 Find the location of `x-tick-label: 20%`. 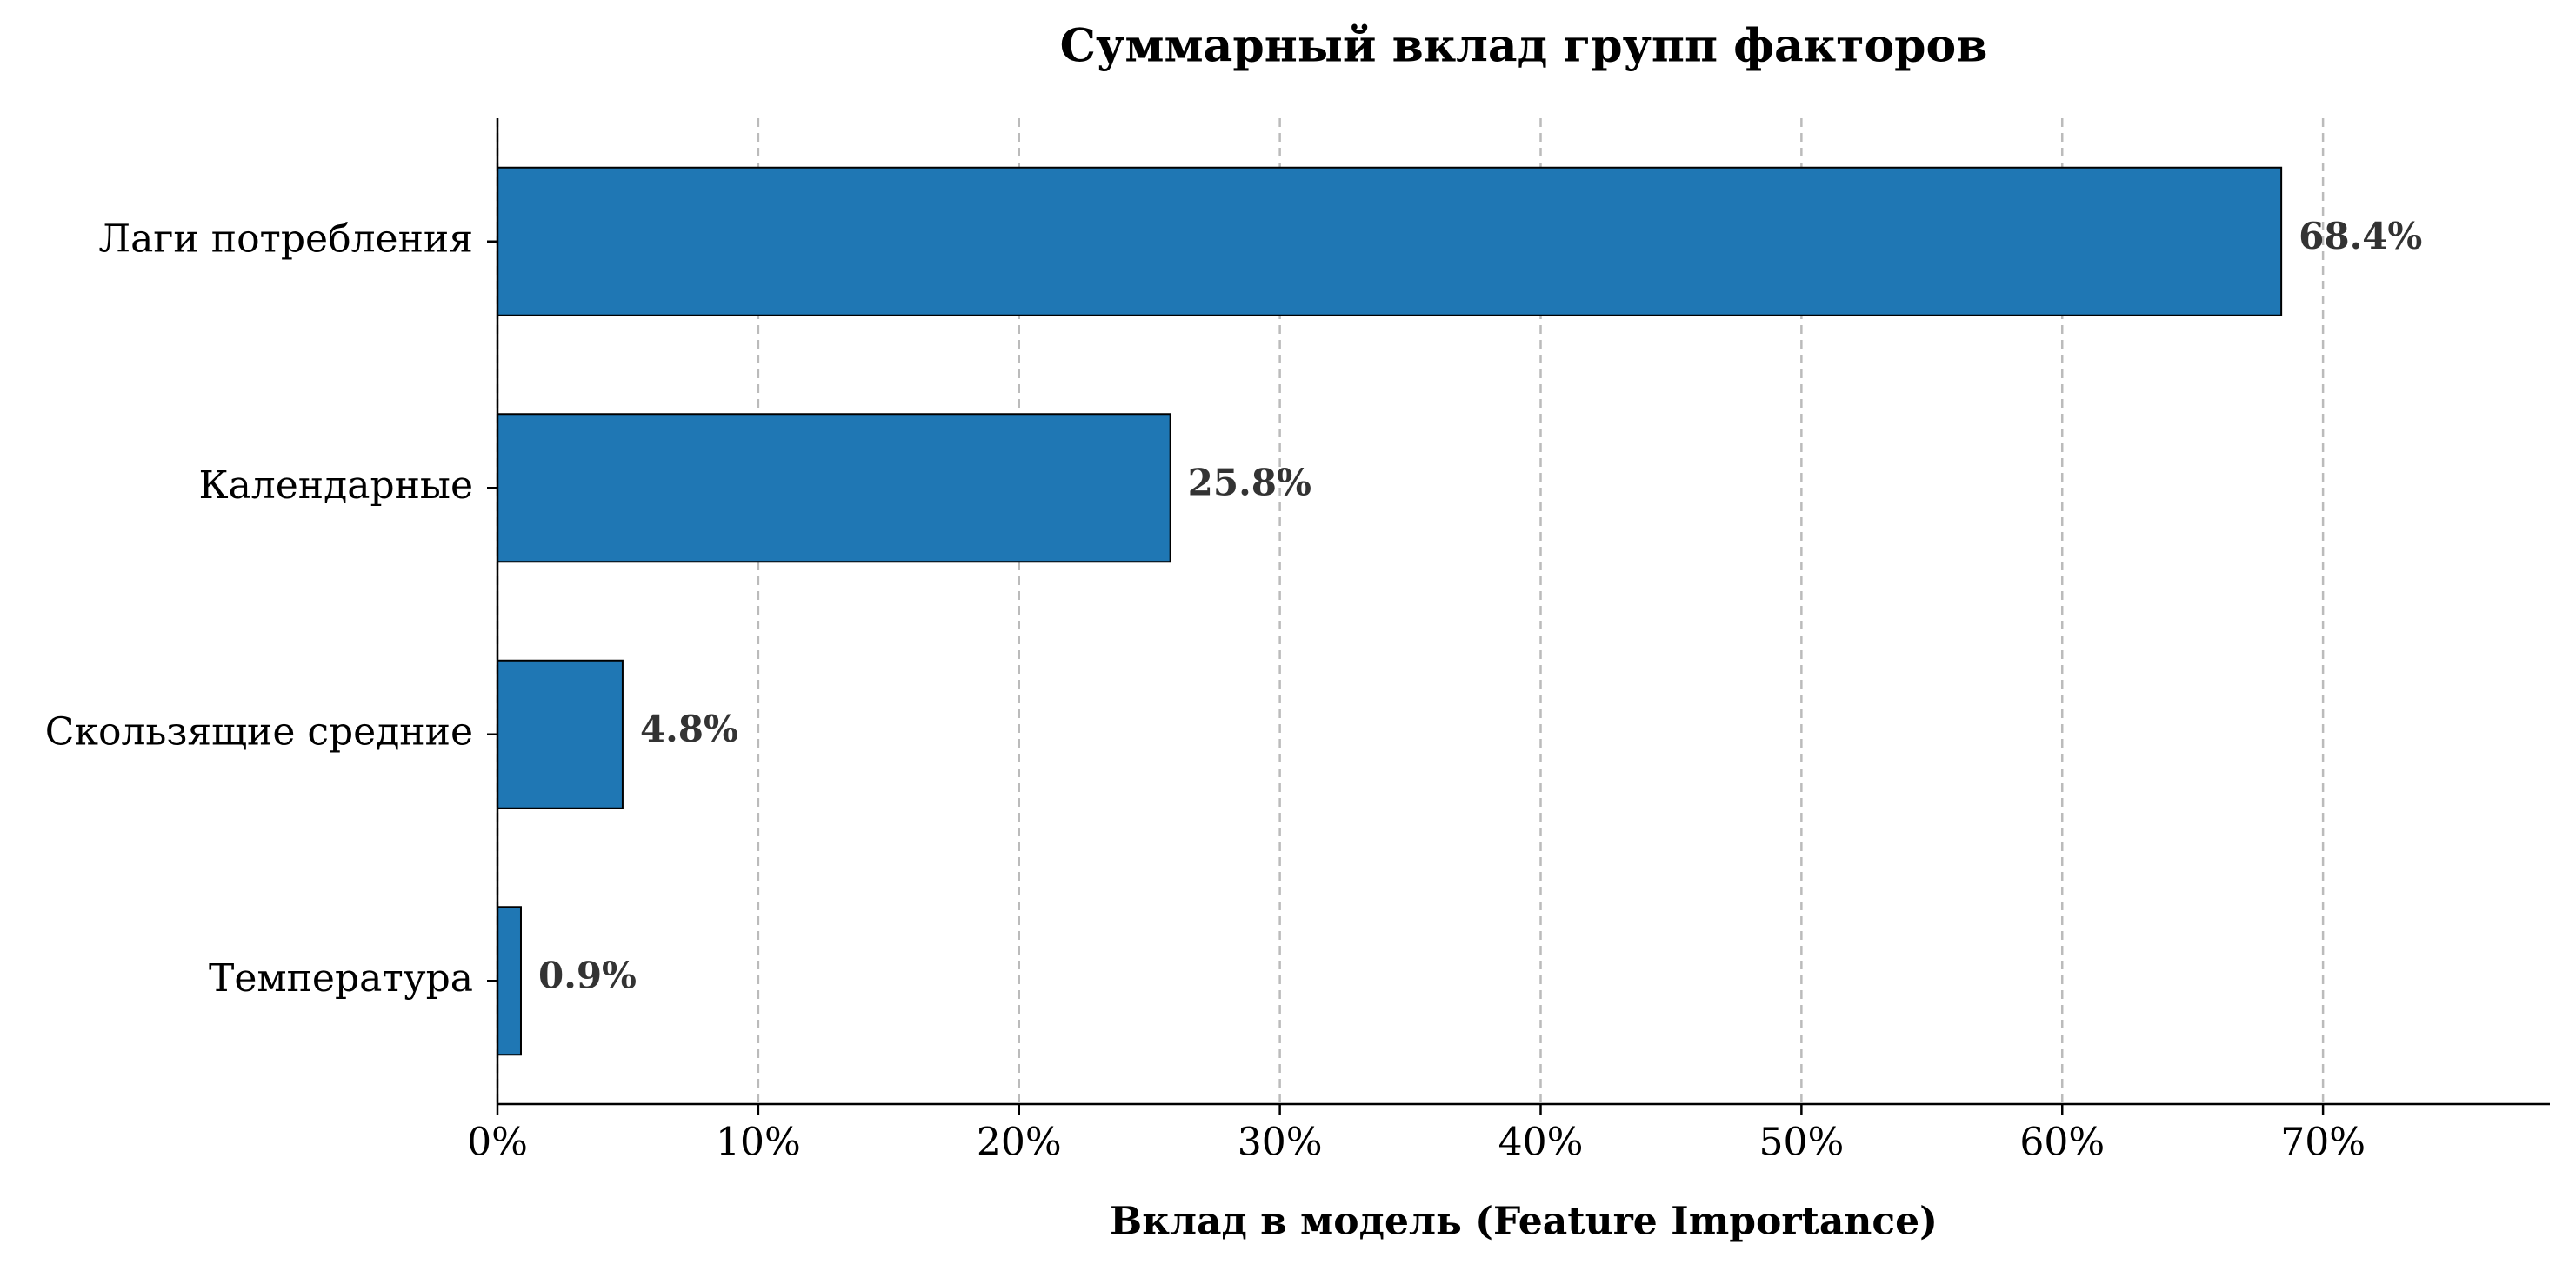

x-tick-label: 20% is located at coordinates (1020, 1143).